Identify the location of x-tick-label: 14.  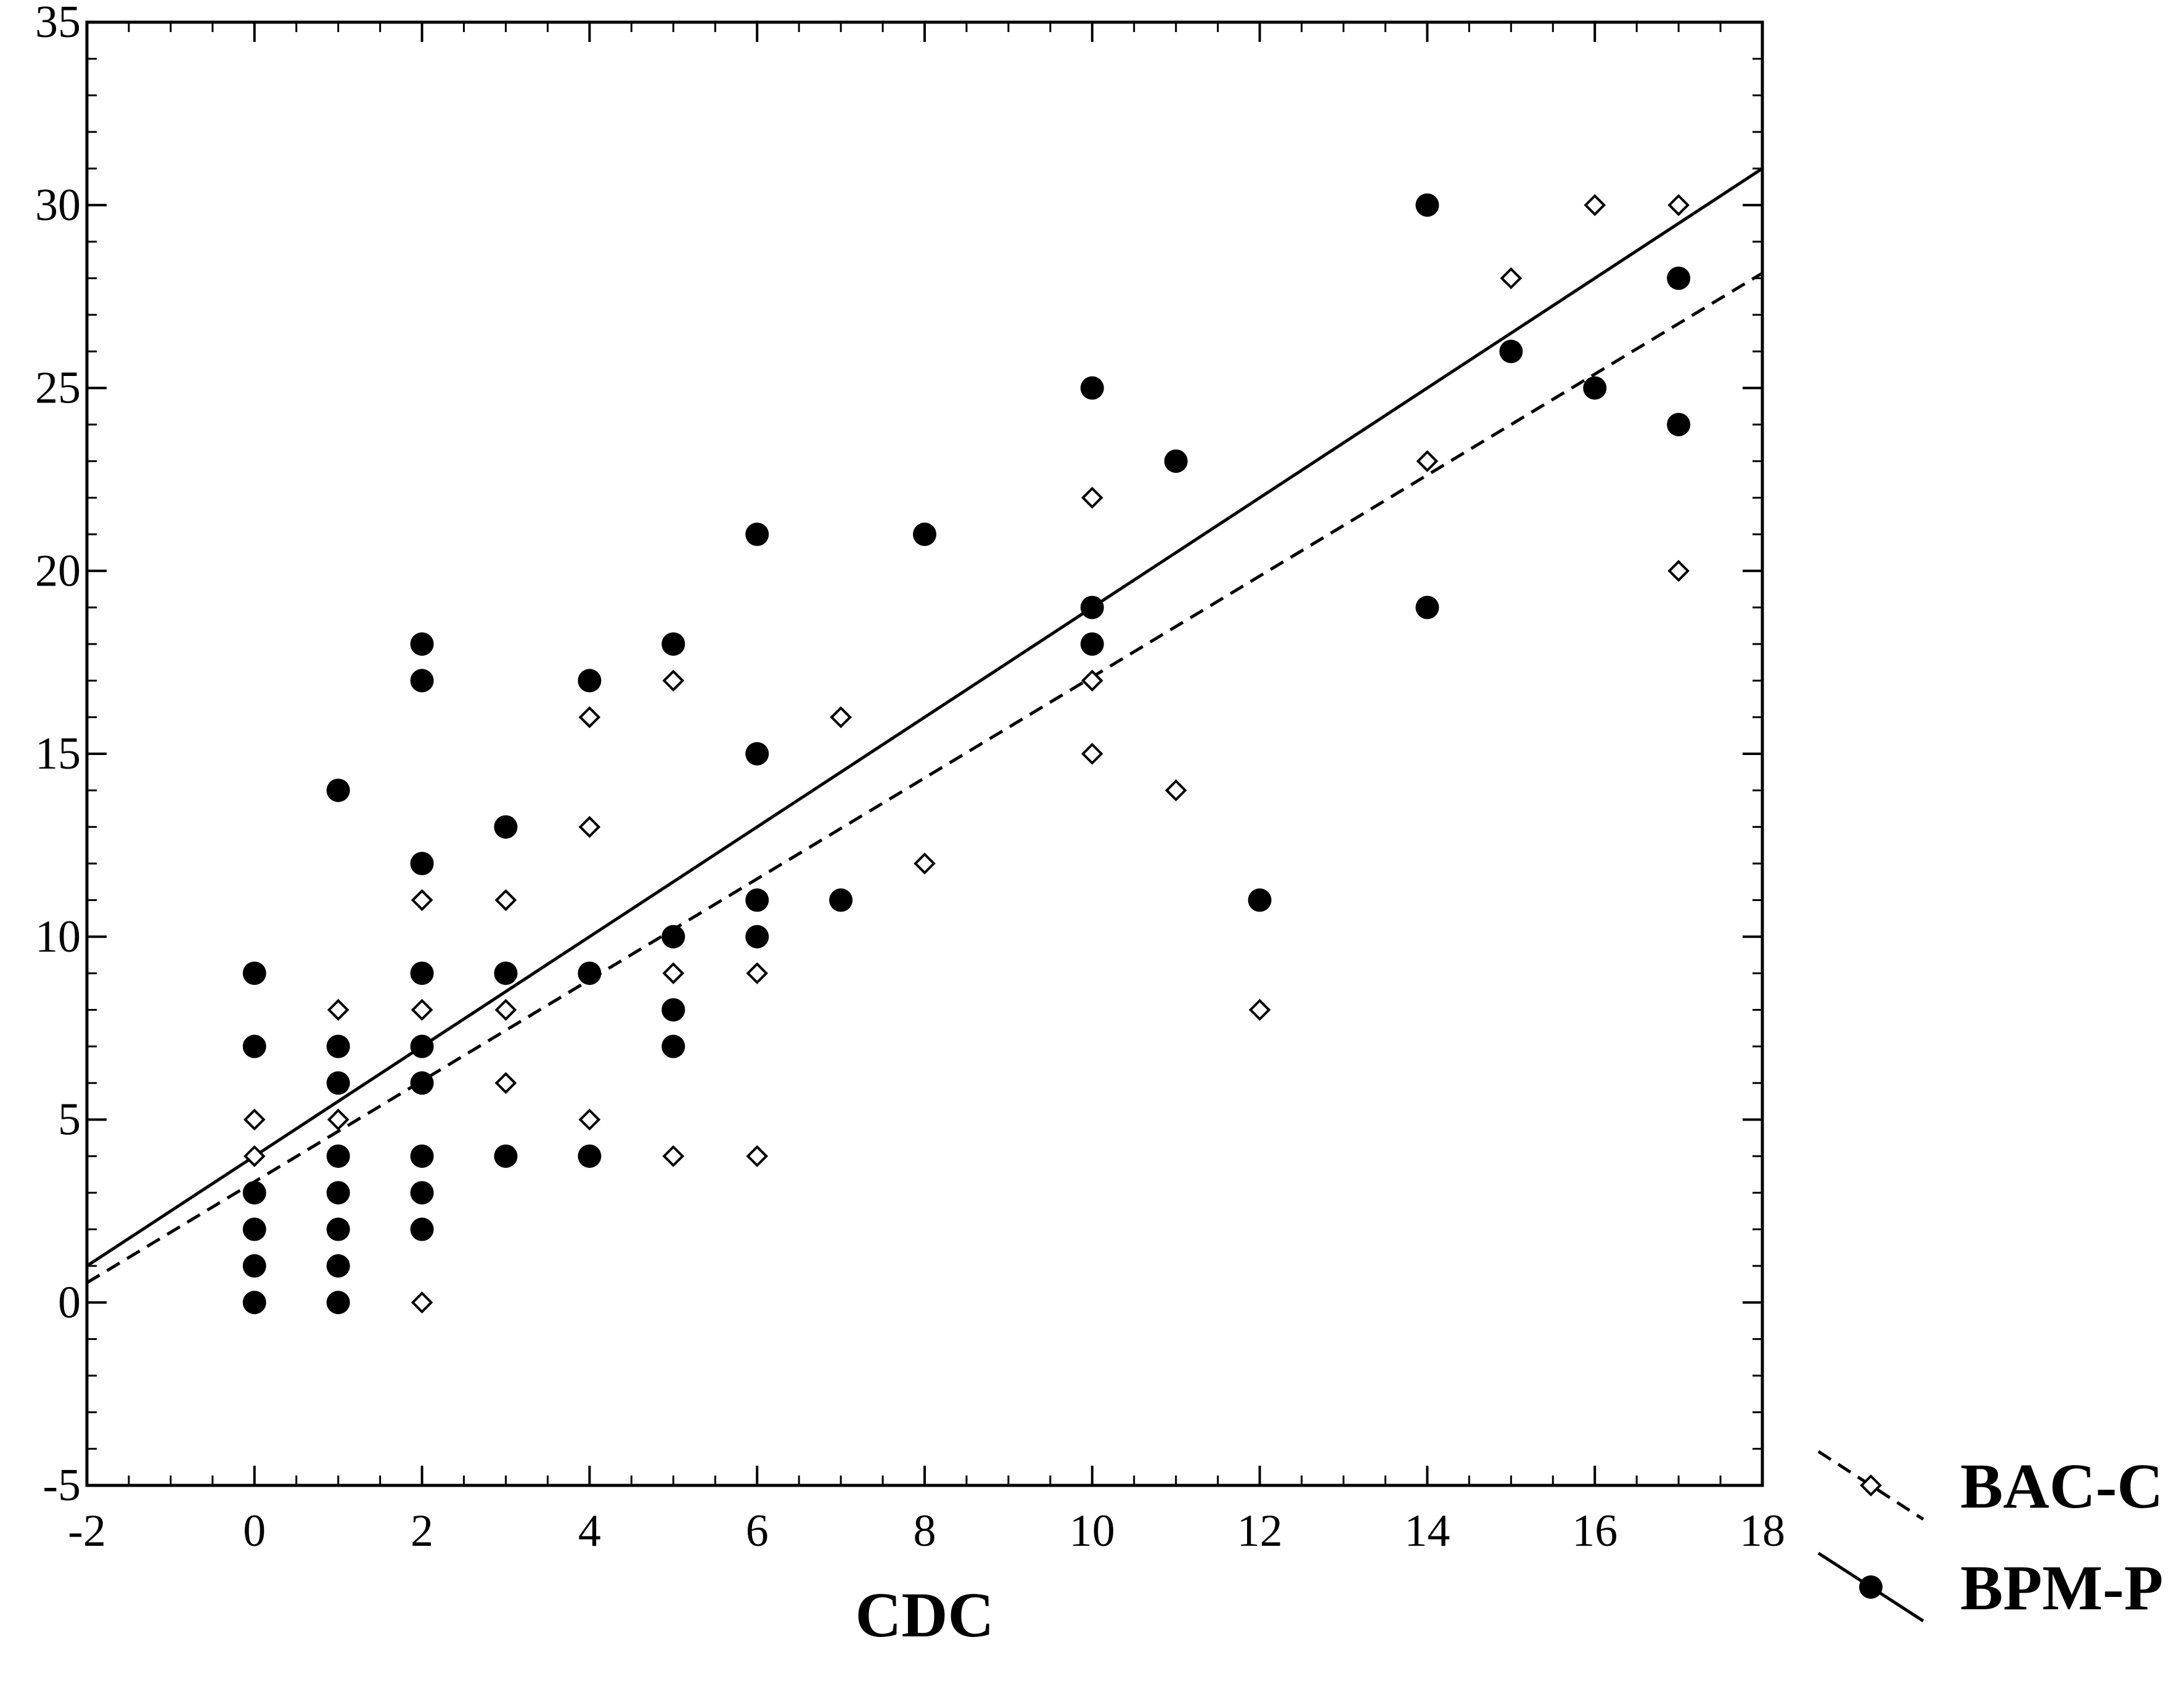
(1427, 1531).